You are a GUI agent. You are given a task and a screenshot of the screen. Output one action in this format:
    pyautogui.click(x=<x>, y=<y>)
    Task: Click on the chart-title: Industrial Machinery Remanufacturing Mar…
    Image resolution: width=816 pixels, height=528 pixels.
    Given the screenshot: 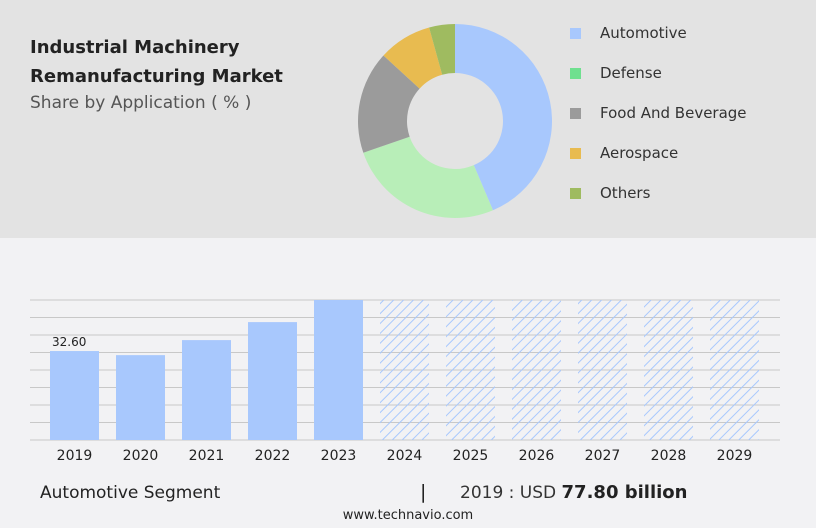 What is the action you would take?
    pyautogui.click(x=156, y=62)
    